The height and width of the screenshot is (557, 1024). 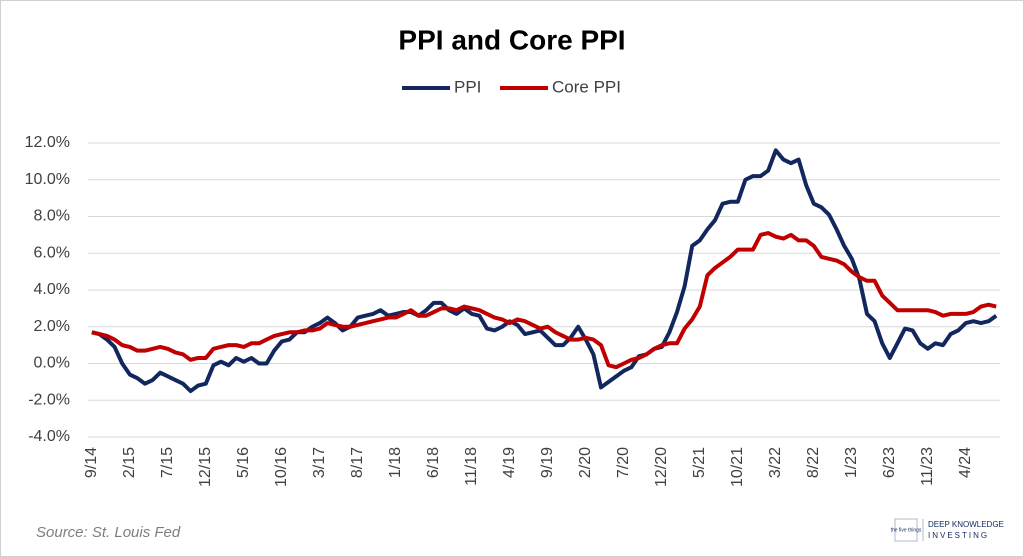 What do you see at coordinates (52, 289) in the screenshot?
I see `y-tick-label: 4.0%` at bounding box center [52, 289].